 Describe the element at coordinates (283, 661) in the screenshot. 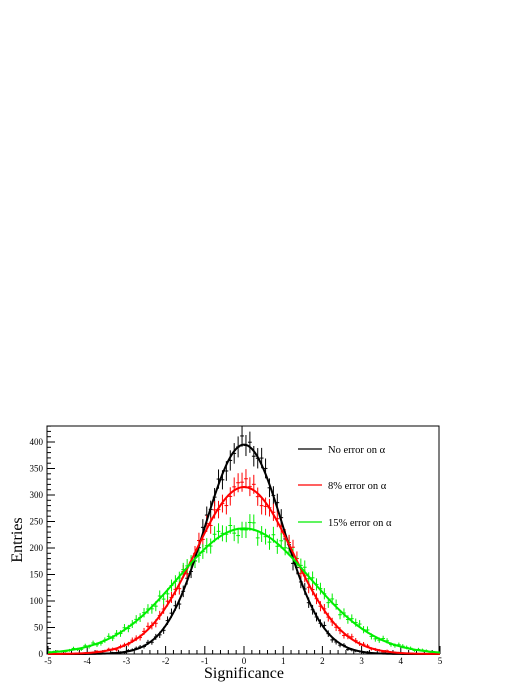

I see `x-tick-label: 1` at that location.